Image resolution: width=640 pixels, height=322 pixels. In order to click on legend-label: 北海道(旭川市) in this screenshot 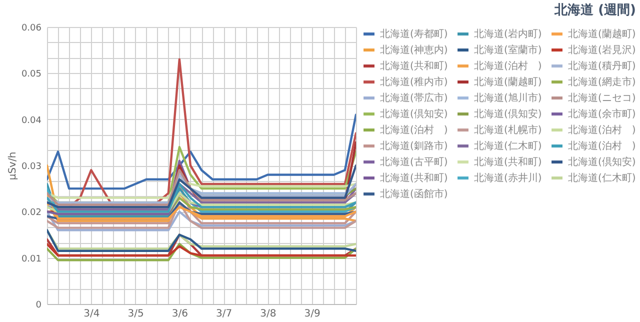, I will do `click(508, 98)`.